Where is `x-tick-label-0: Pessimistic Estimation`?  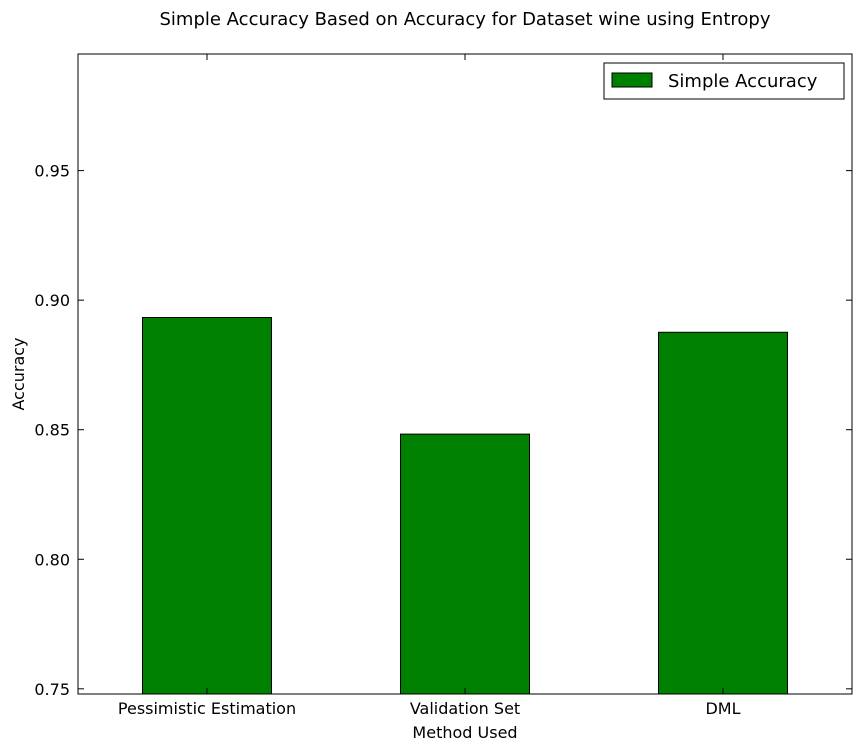
x-tick-label-0: Pessimistic Estimation is located at coordinates (207, 708).